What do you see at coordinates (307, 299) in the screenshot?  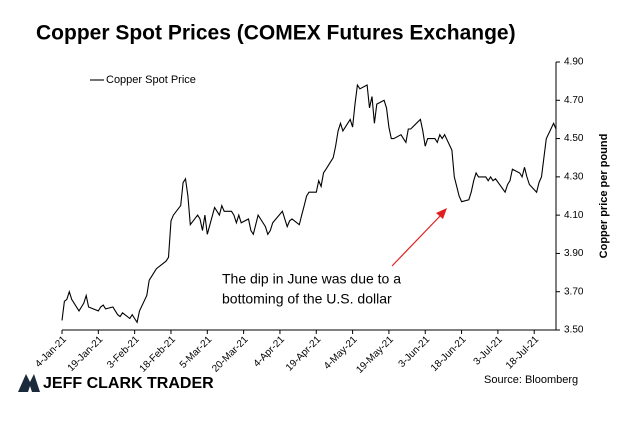 I see `annotation: bottoming of the U.S. dollar` at bounding box center [307, 299].